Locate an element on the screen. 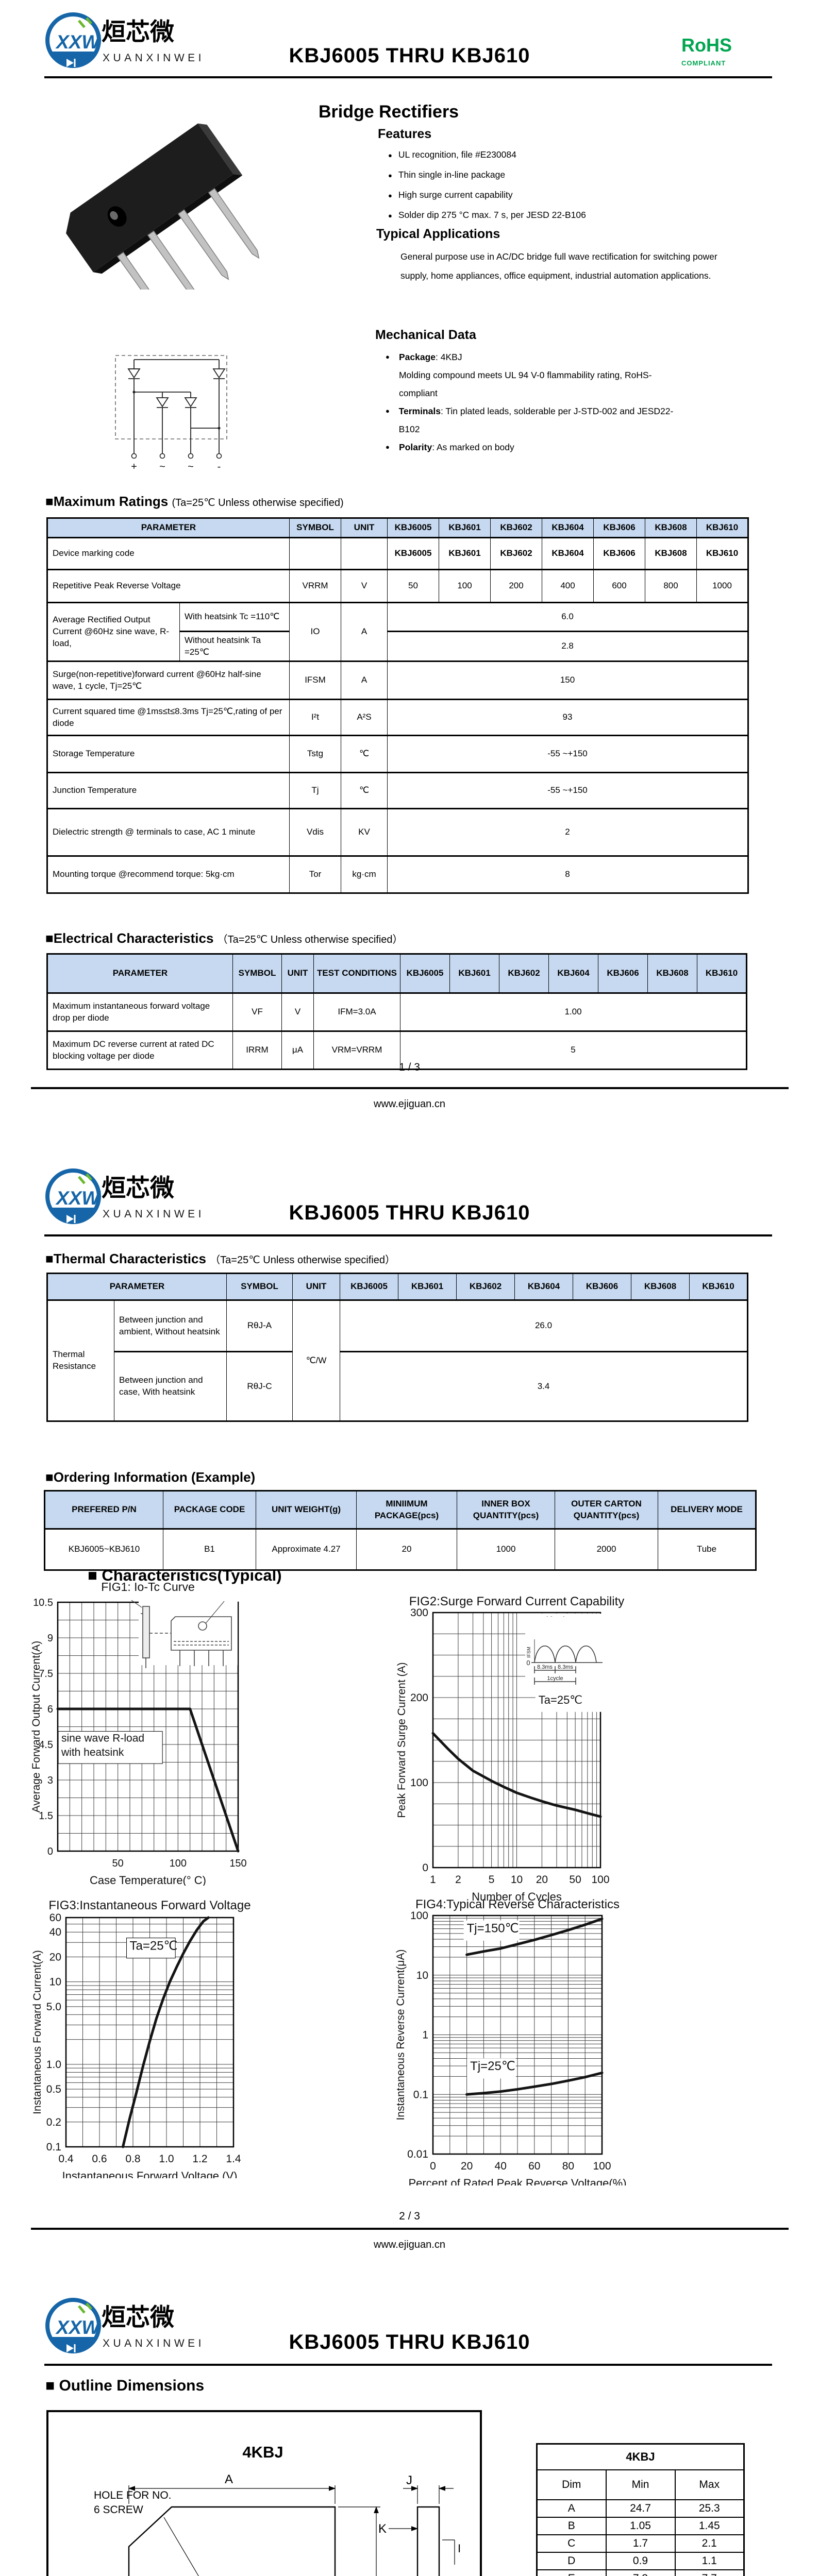  svg-text: 5.0 is located at coordinates (53, 2007).